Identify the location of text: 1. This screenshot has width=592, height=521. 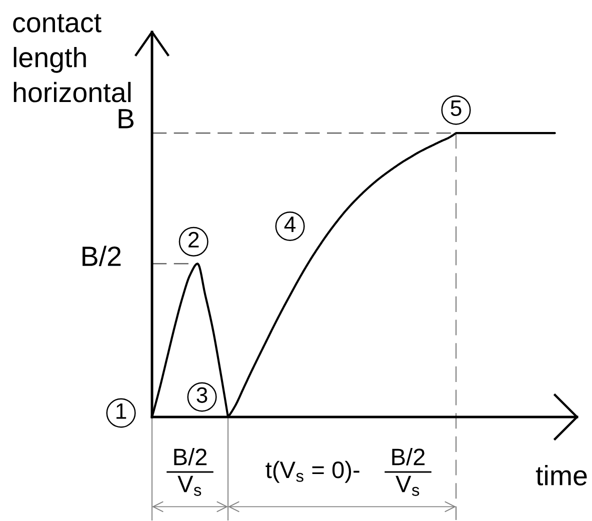
(121, 411).